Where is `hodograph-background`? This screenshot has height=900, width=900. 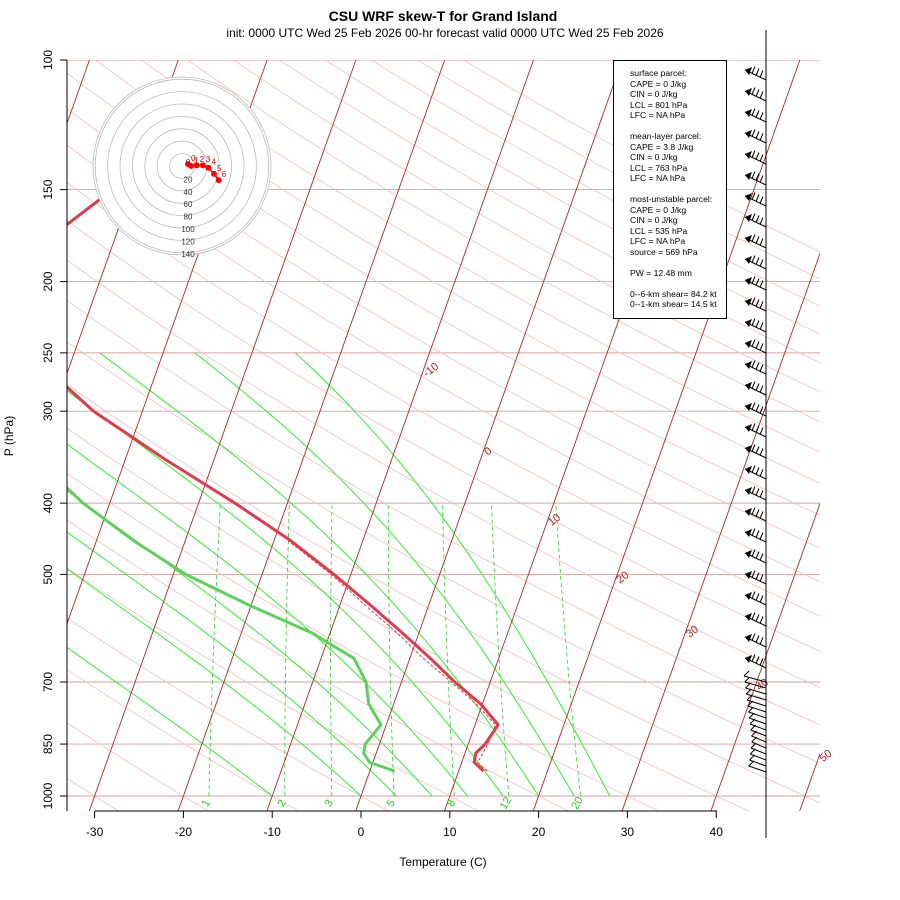
hodograph-background is located at coordinates (182, 166).